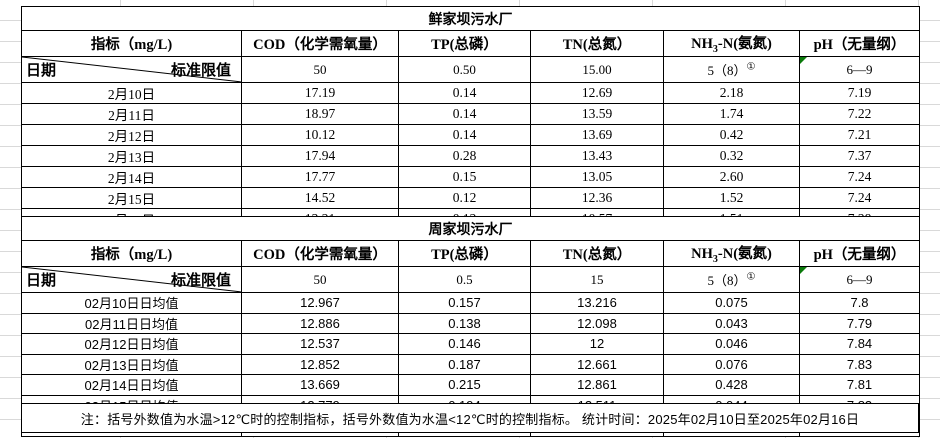  I want to click on row-tn: 13.43, so click(597, 156).